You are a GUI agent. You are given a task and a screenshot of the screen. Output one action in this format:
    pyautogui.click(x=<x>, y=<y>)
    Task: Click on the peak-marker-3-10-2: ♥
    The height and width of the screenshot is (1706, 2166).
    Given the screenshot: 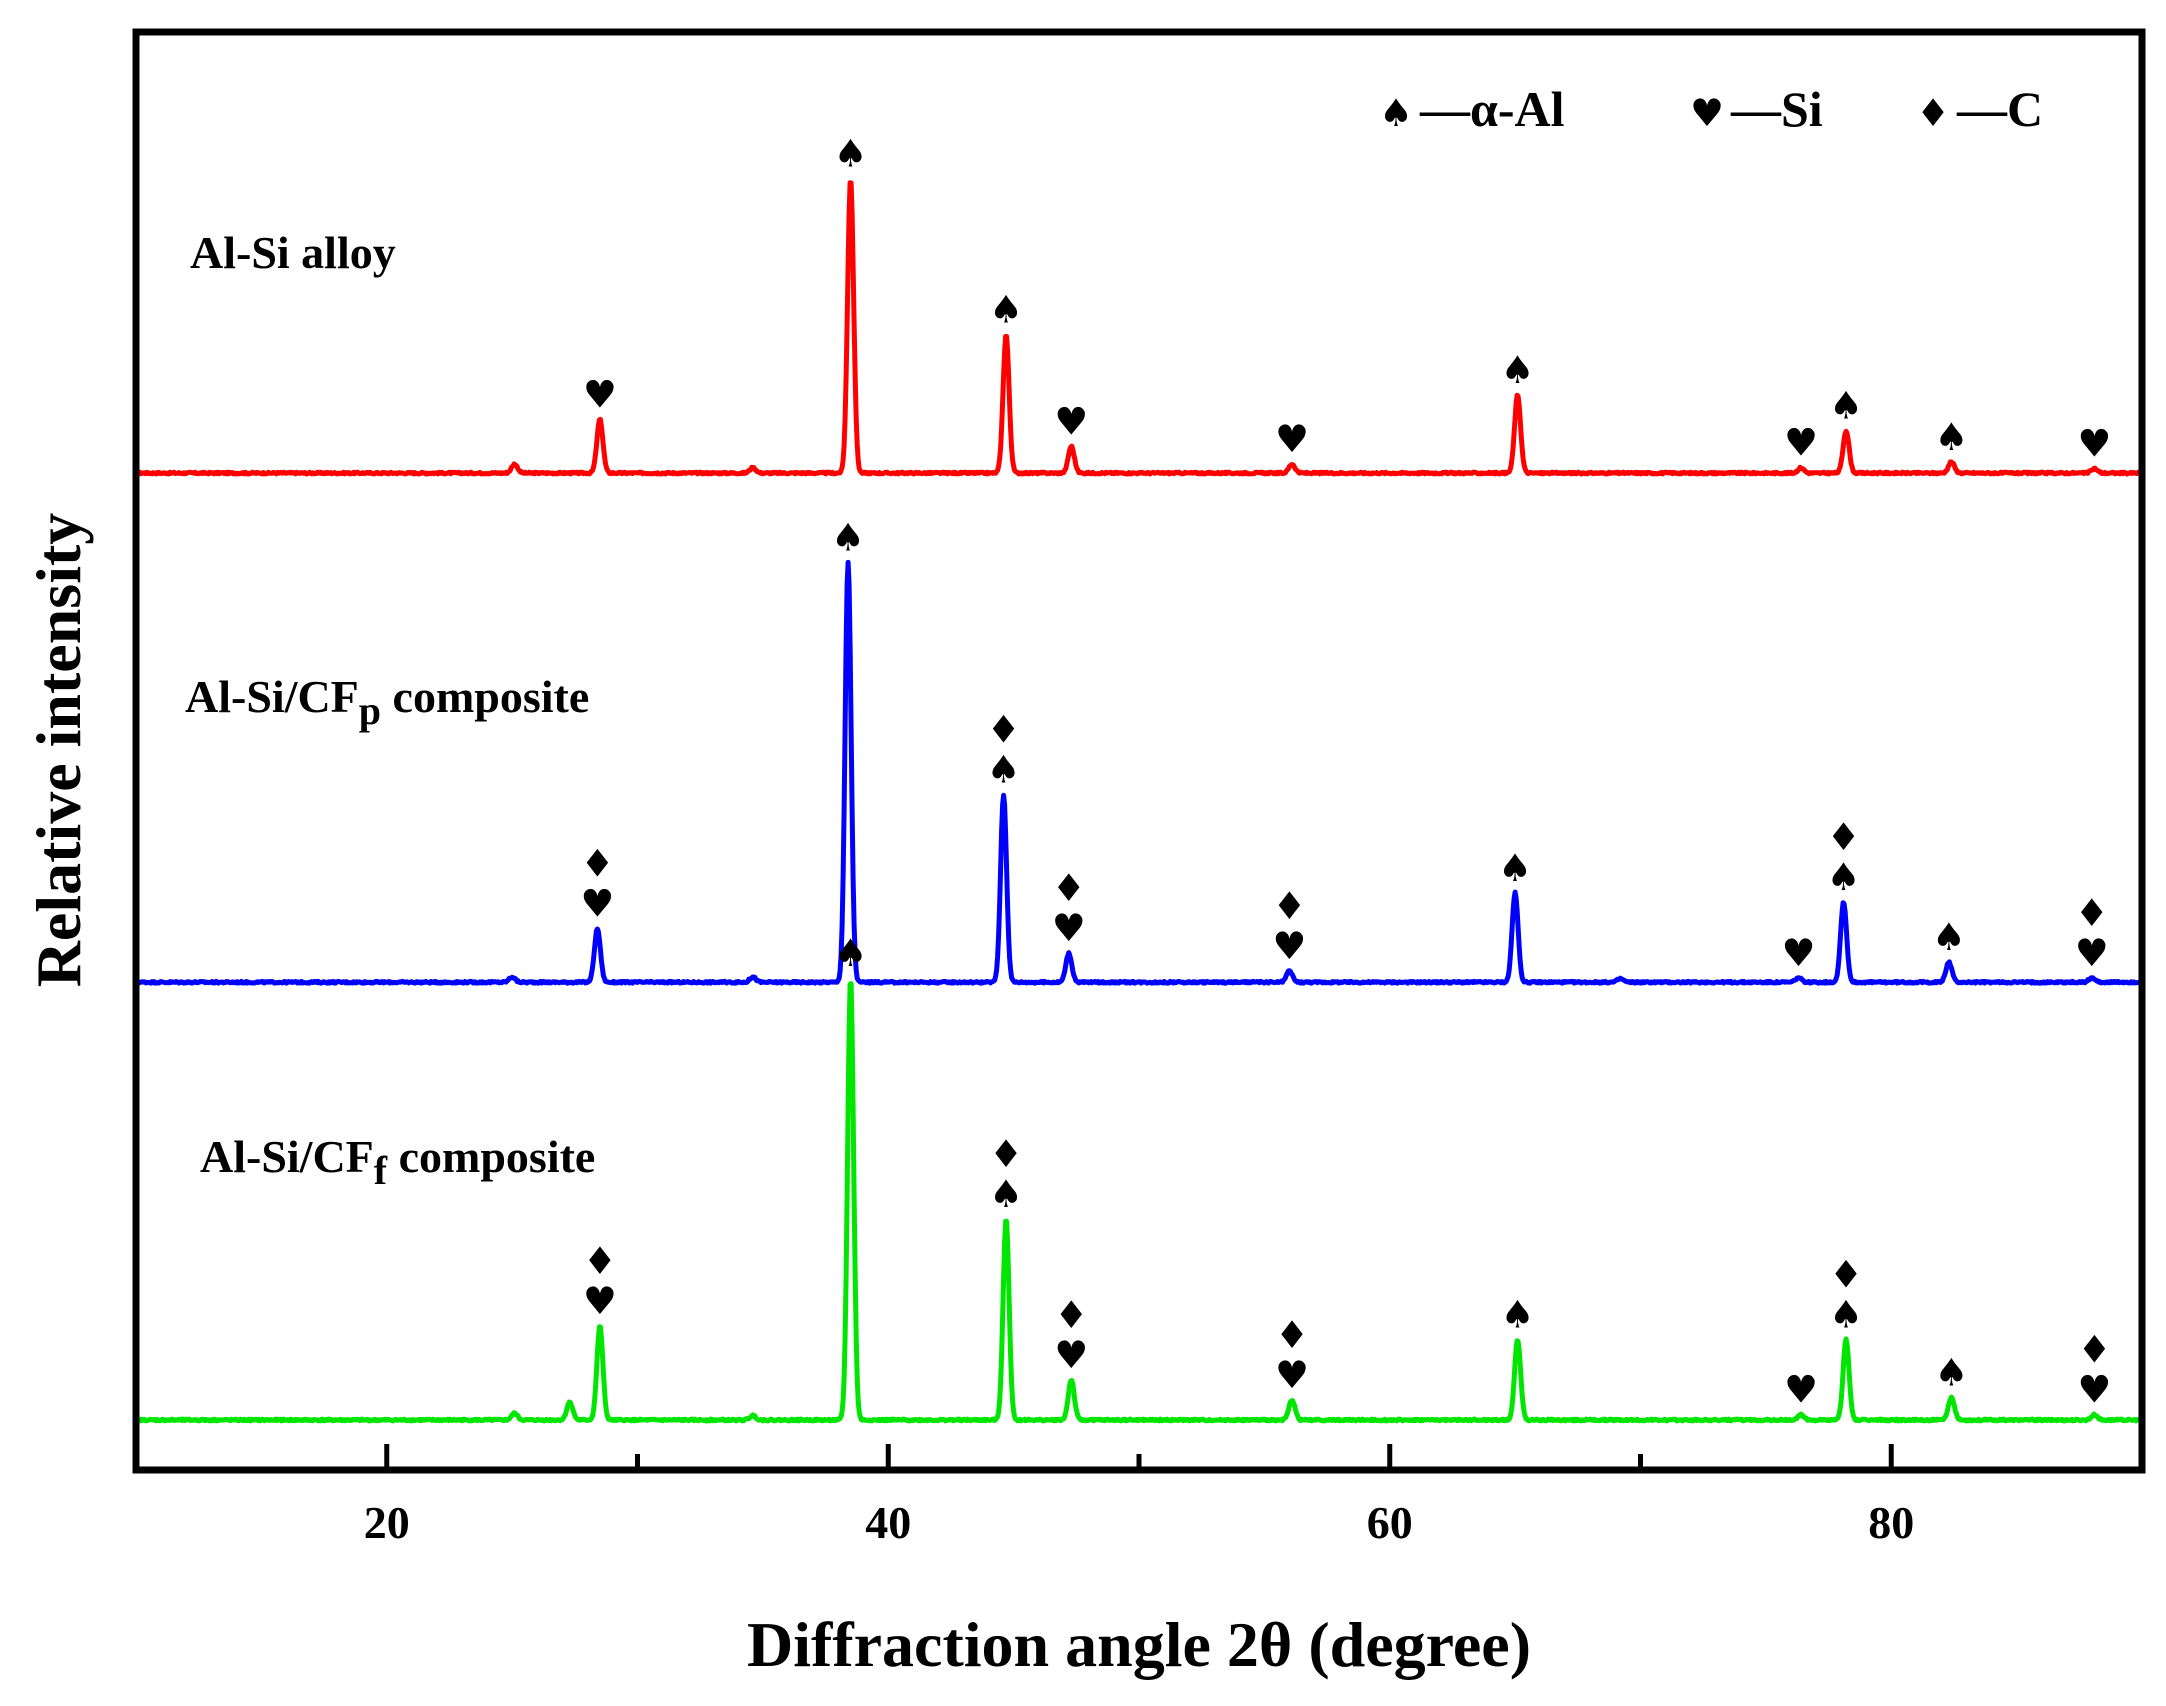 What is the action you would take?
    pyautogui.click(x=2094, y=1390)
    